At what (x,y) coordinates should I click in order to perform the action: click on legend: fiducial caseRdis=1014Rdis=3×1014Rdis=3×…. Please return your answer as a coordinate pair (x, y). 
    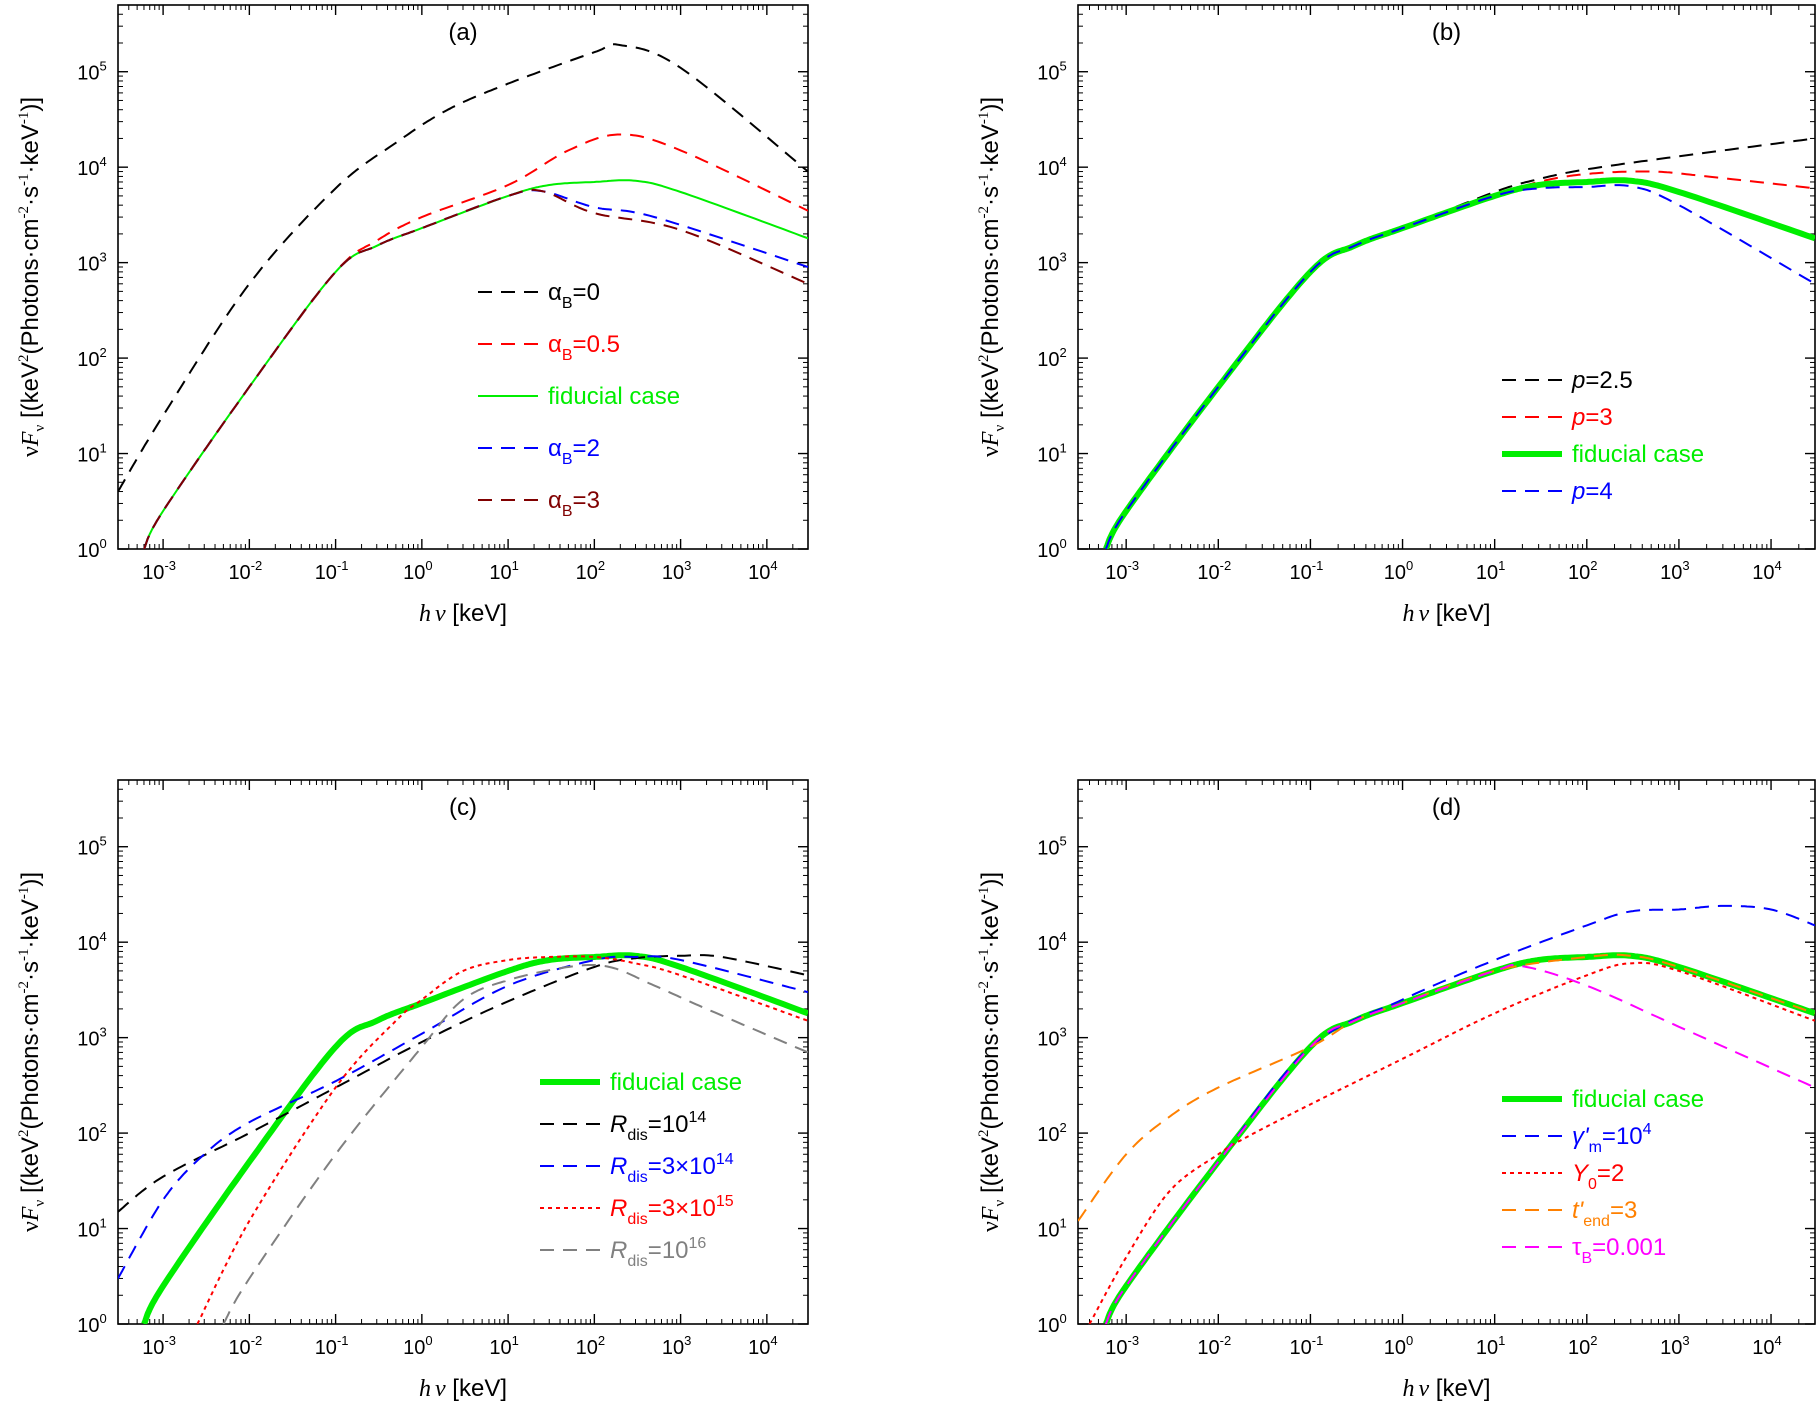
    Looking at the image, I should click on (641, 1169).